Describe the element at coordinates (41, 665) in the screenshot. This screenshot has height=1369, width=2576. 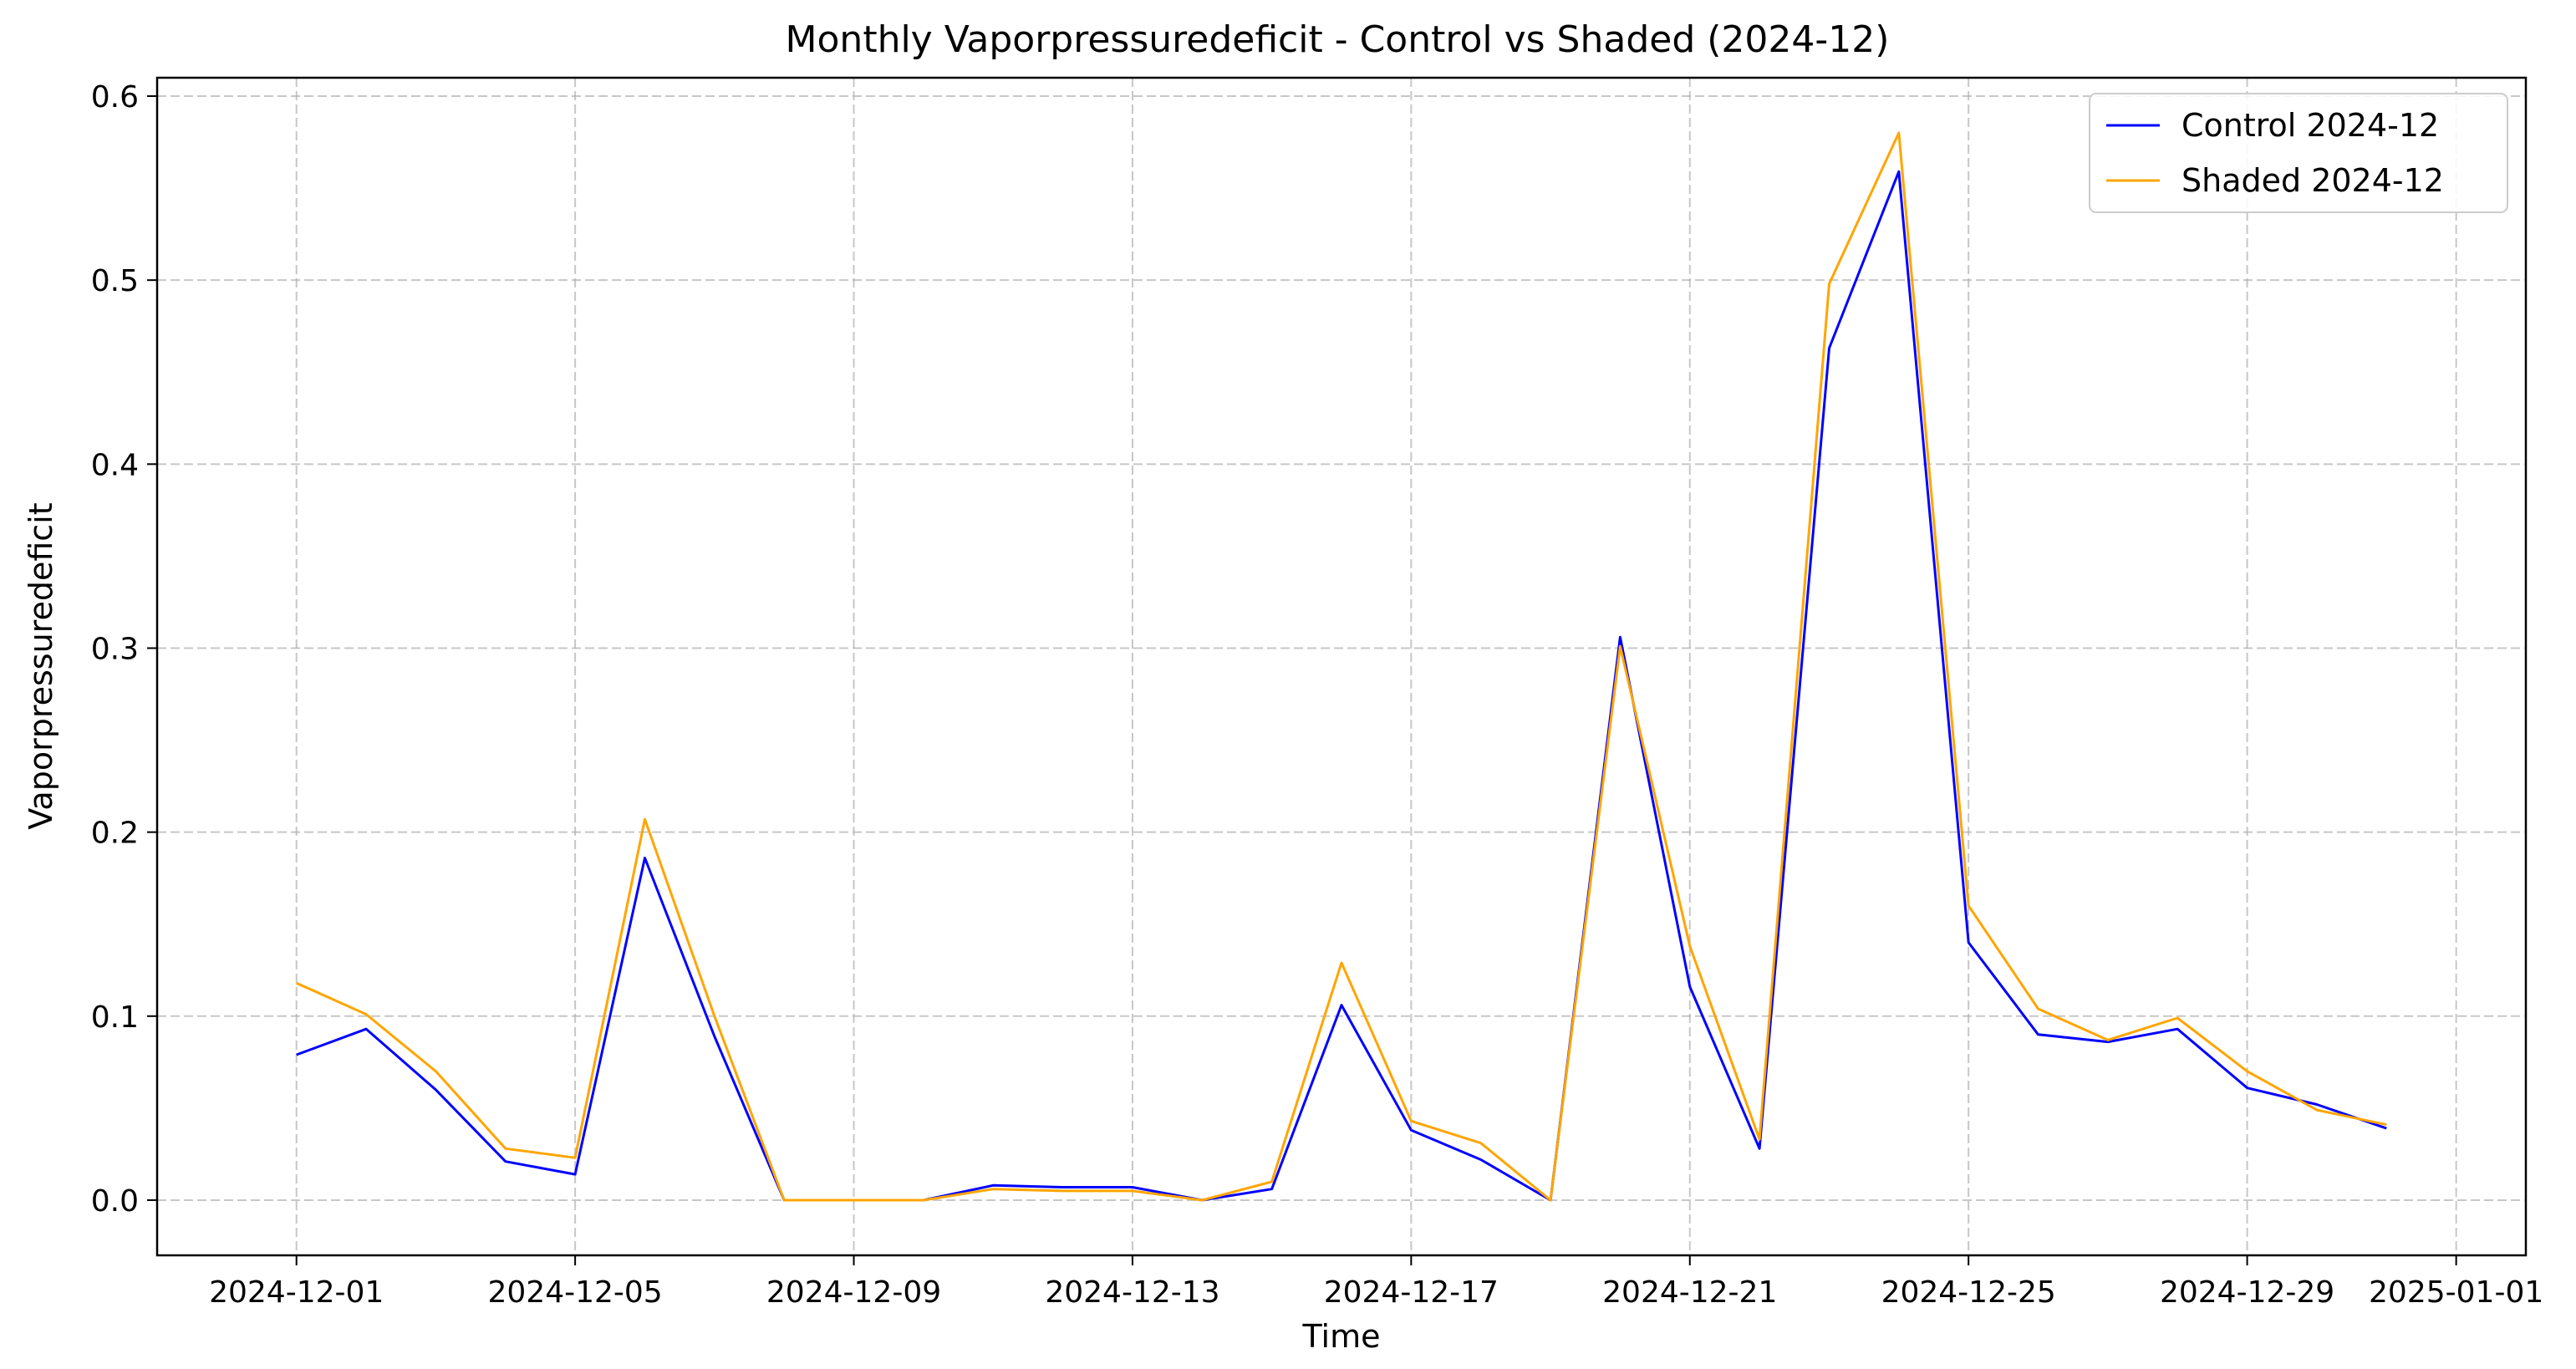
I see `y-axis-label: Vaporpressuredeficit` at that location.